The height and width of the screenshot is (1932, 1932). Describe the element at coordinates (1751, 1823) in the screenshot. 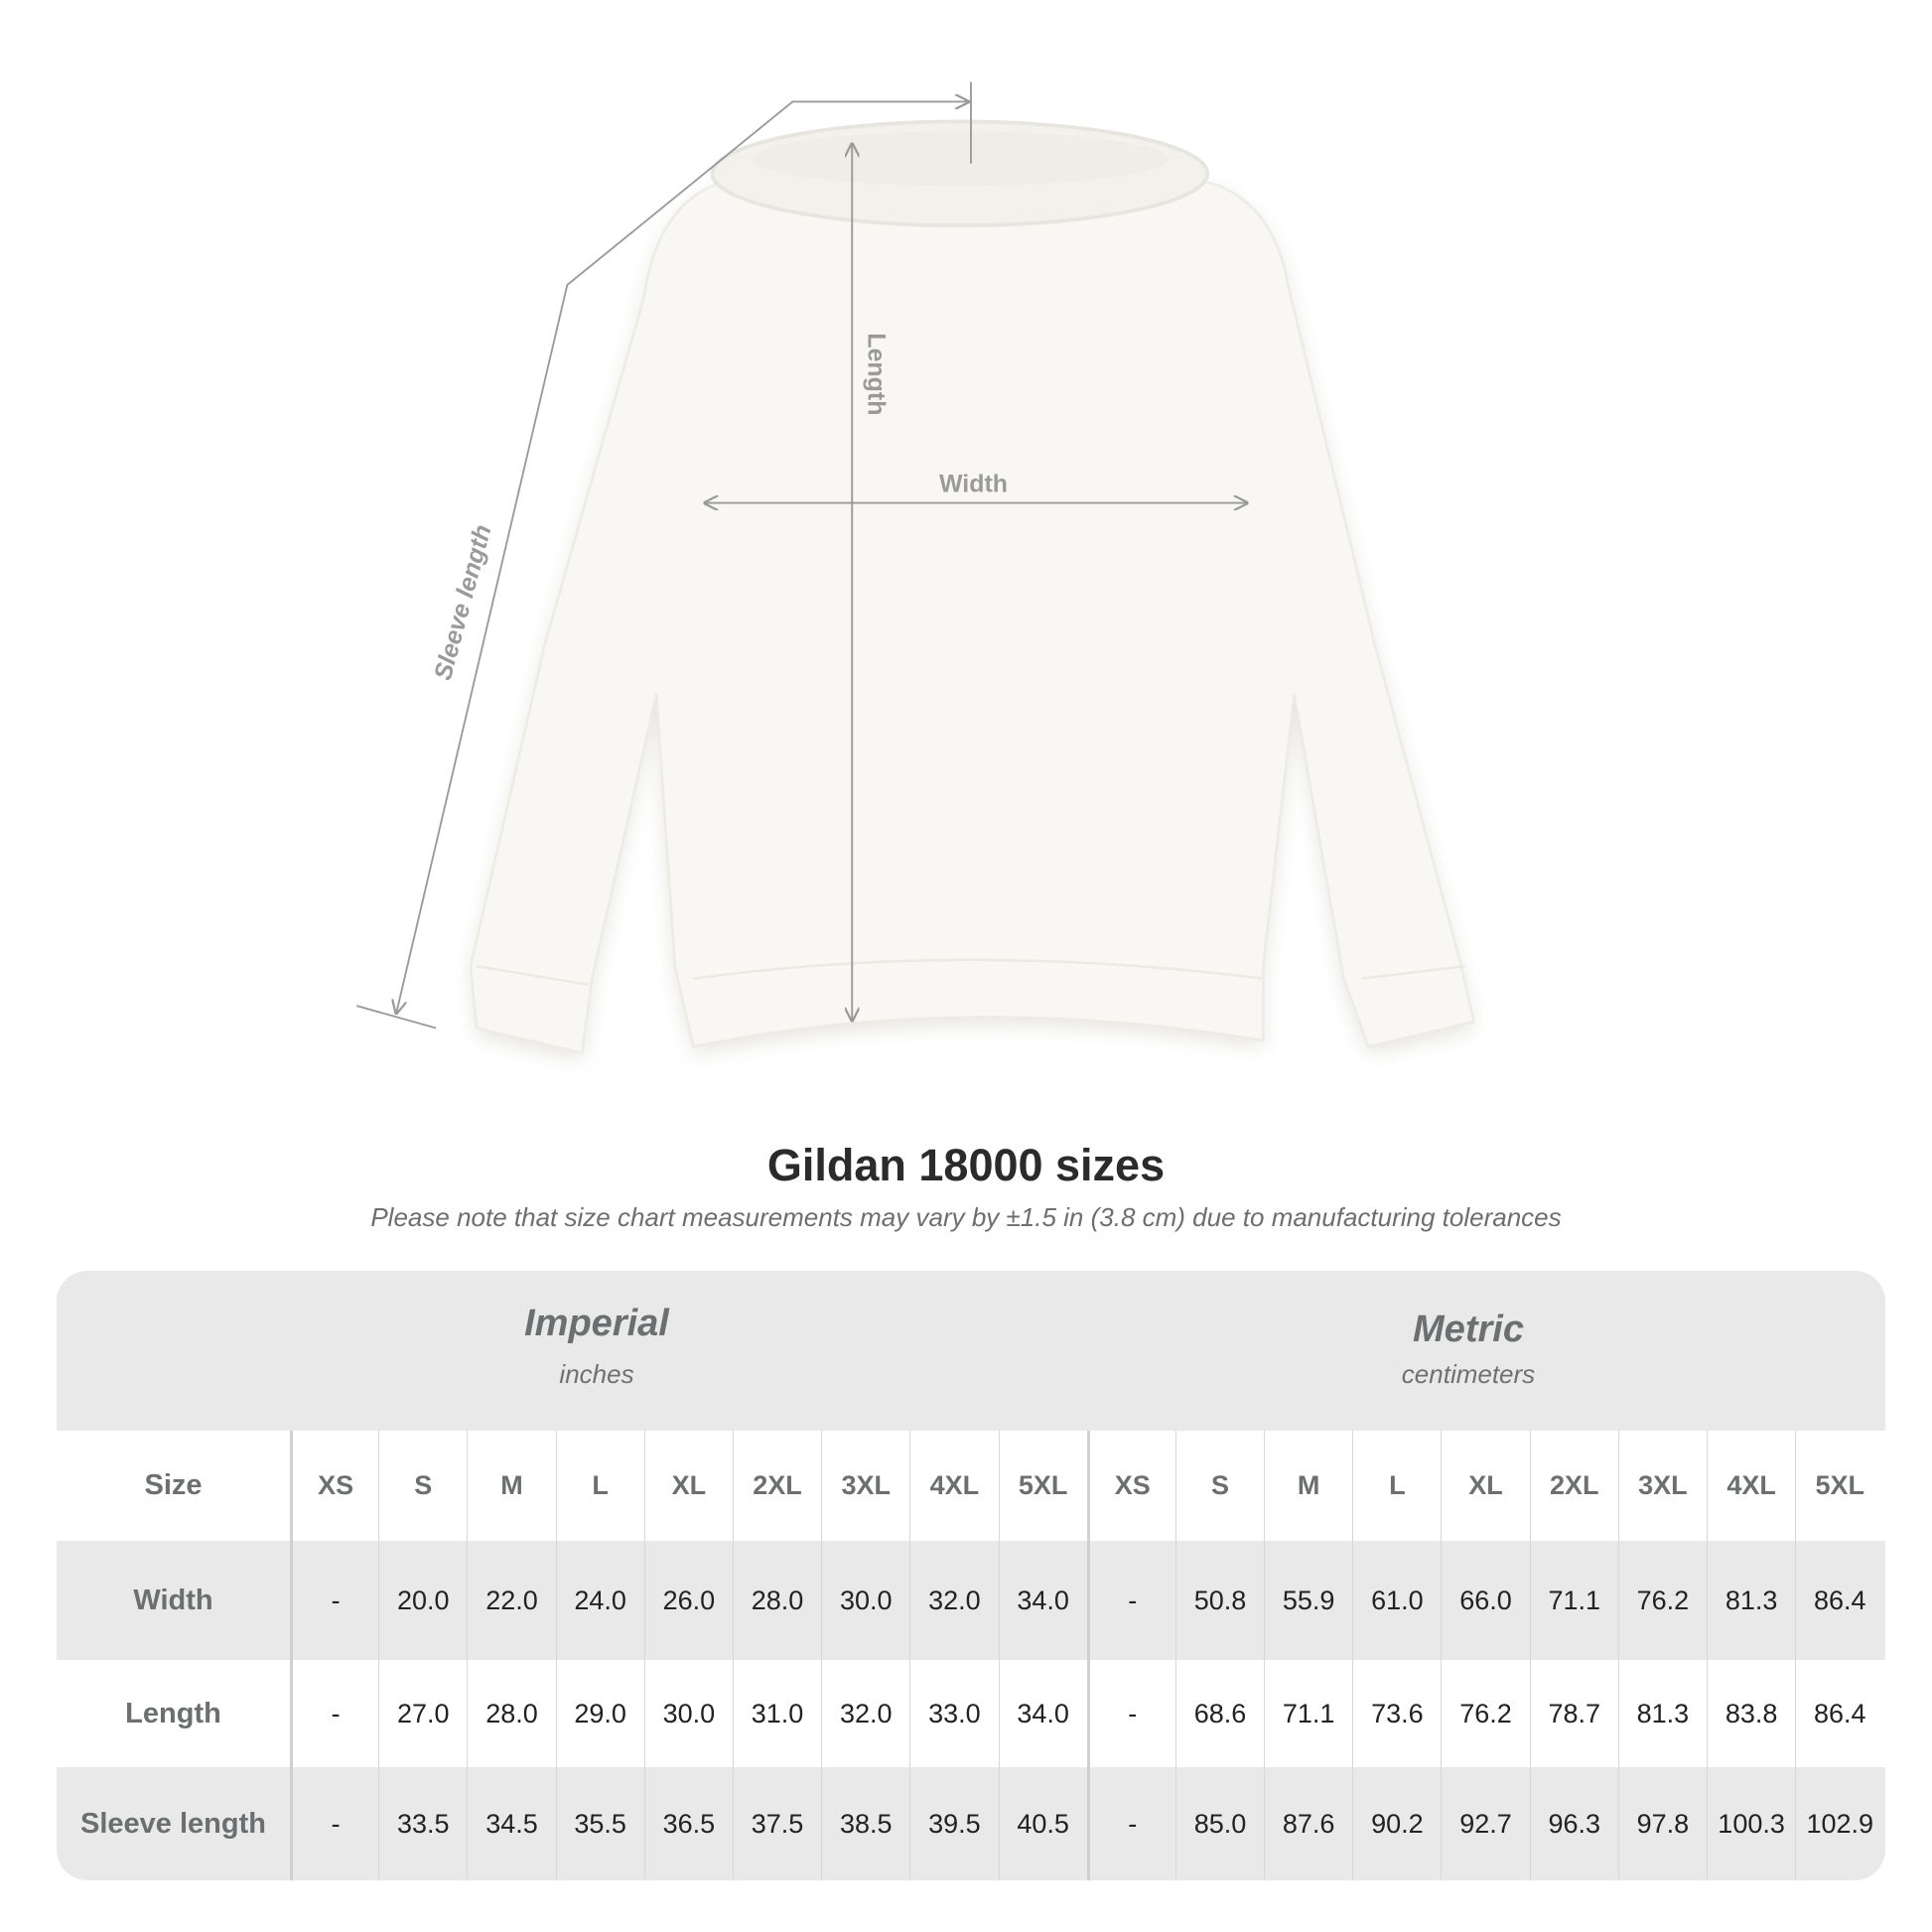

I see `table-cell: 100.3` at that location.